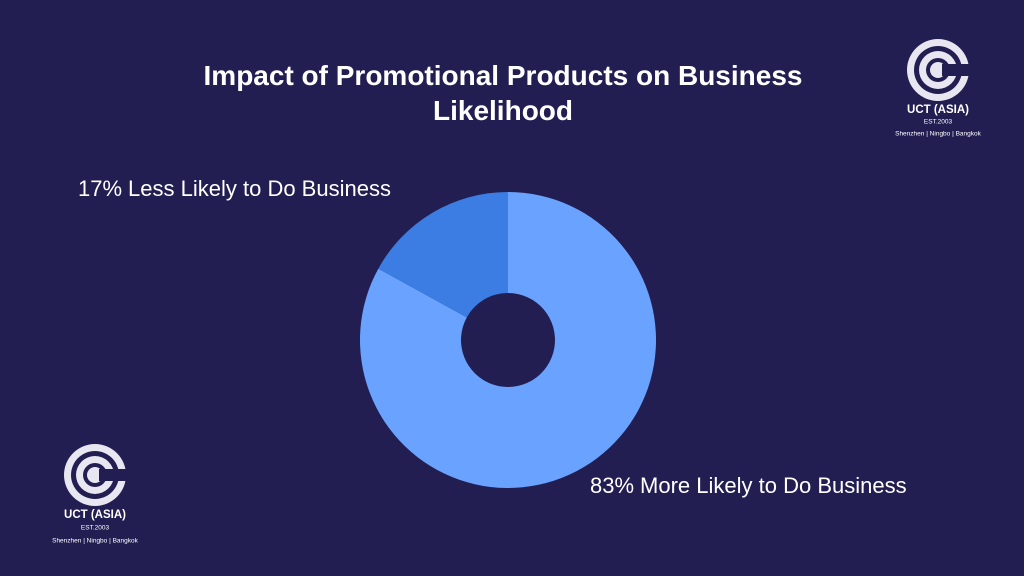  I want to click on category-label: More Likely to Do Business, so click(773, 485).